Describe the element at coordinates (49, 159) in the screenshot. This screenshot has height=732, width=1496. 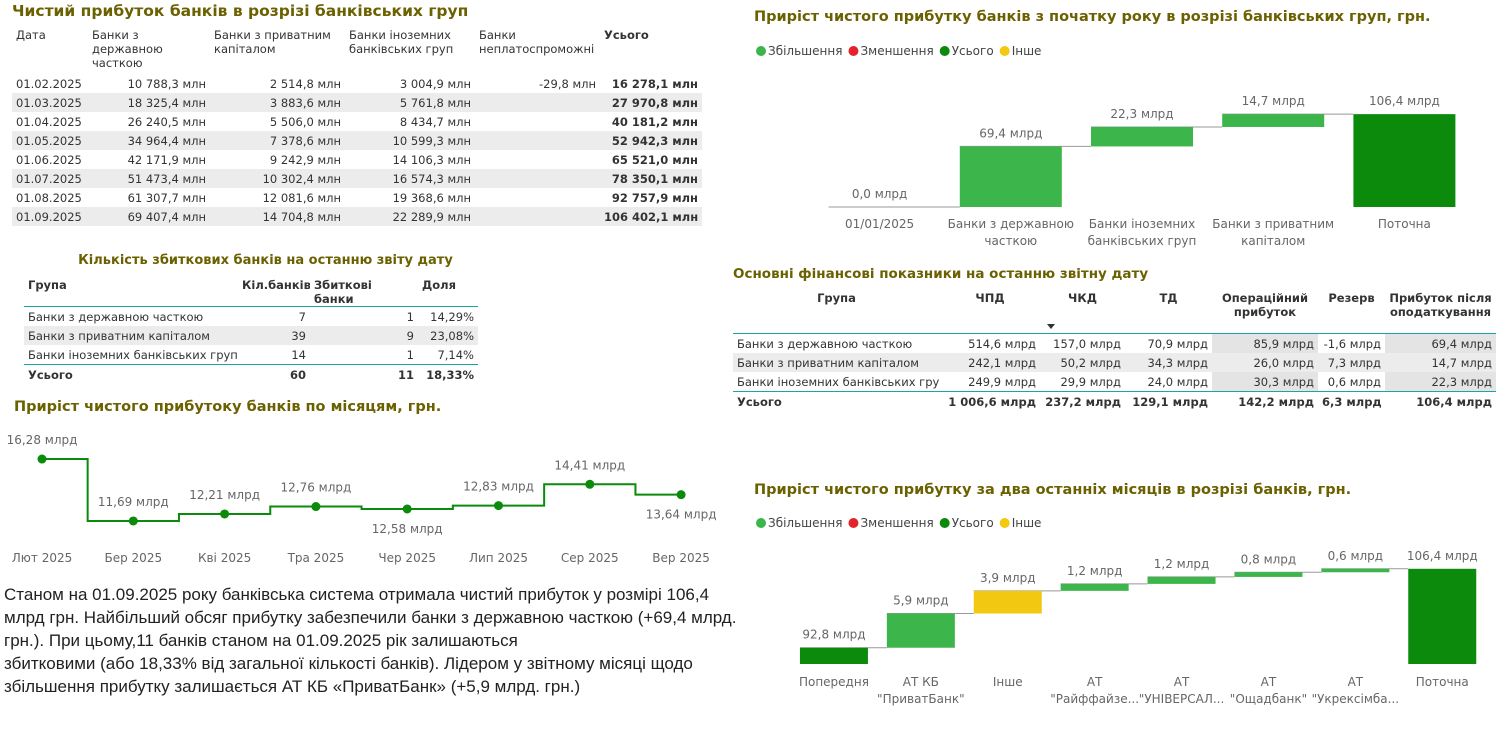
I see `cell: 01.06.2025` at that location.